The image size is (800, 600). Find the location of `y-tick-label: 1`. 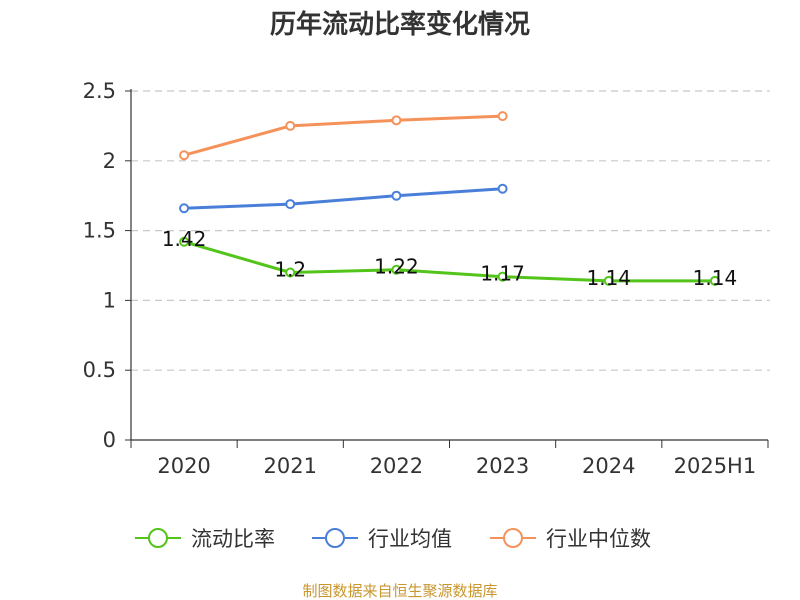

y-tick-label: 1 is located at coordinates (109, 300).